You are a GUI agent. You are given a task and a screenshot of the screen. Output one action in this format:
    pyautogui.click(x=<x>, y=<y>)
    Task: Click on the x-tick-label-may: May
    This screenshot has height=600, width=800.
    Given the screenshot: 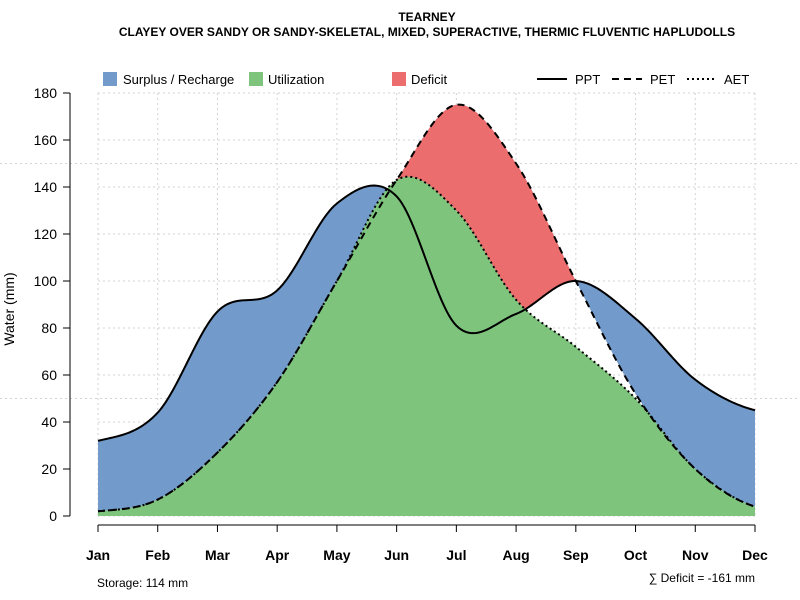 What is the action you would take?
    pyautogui.click(x=336, y=555)
    